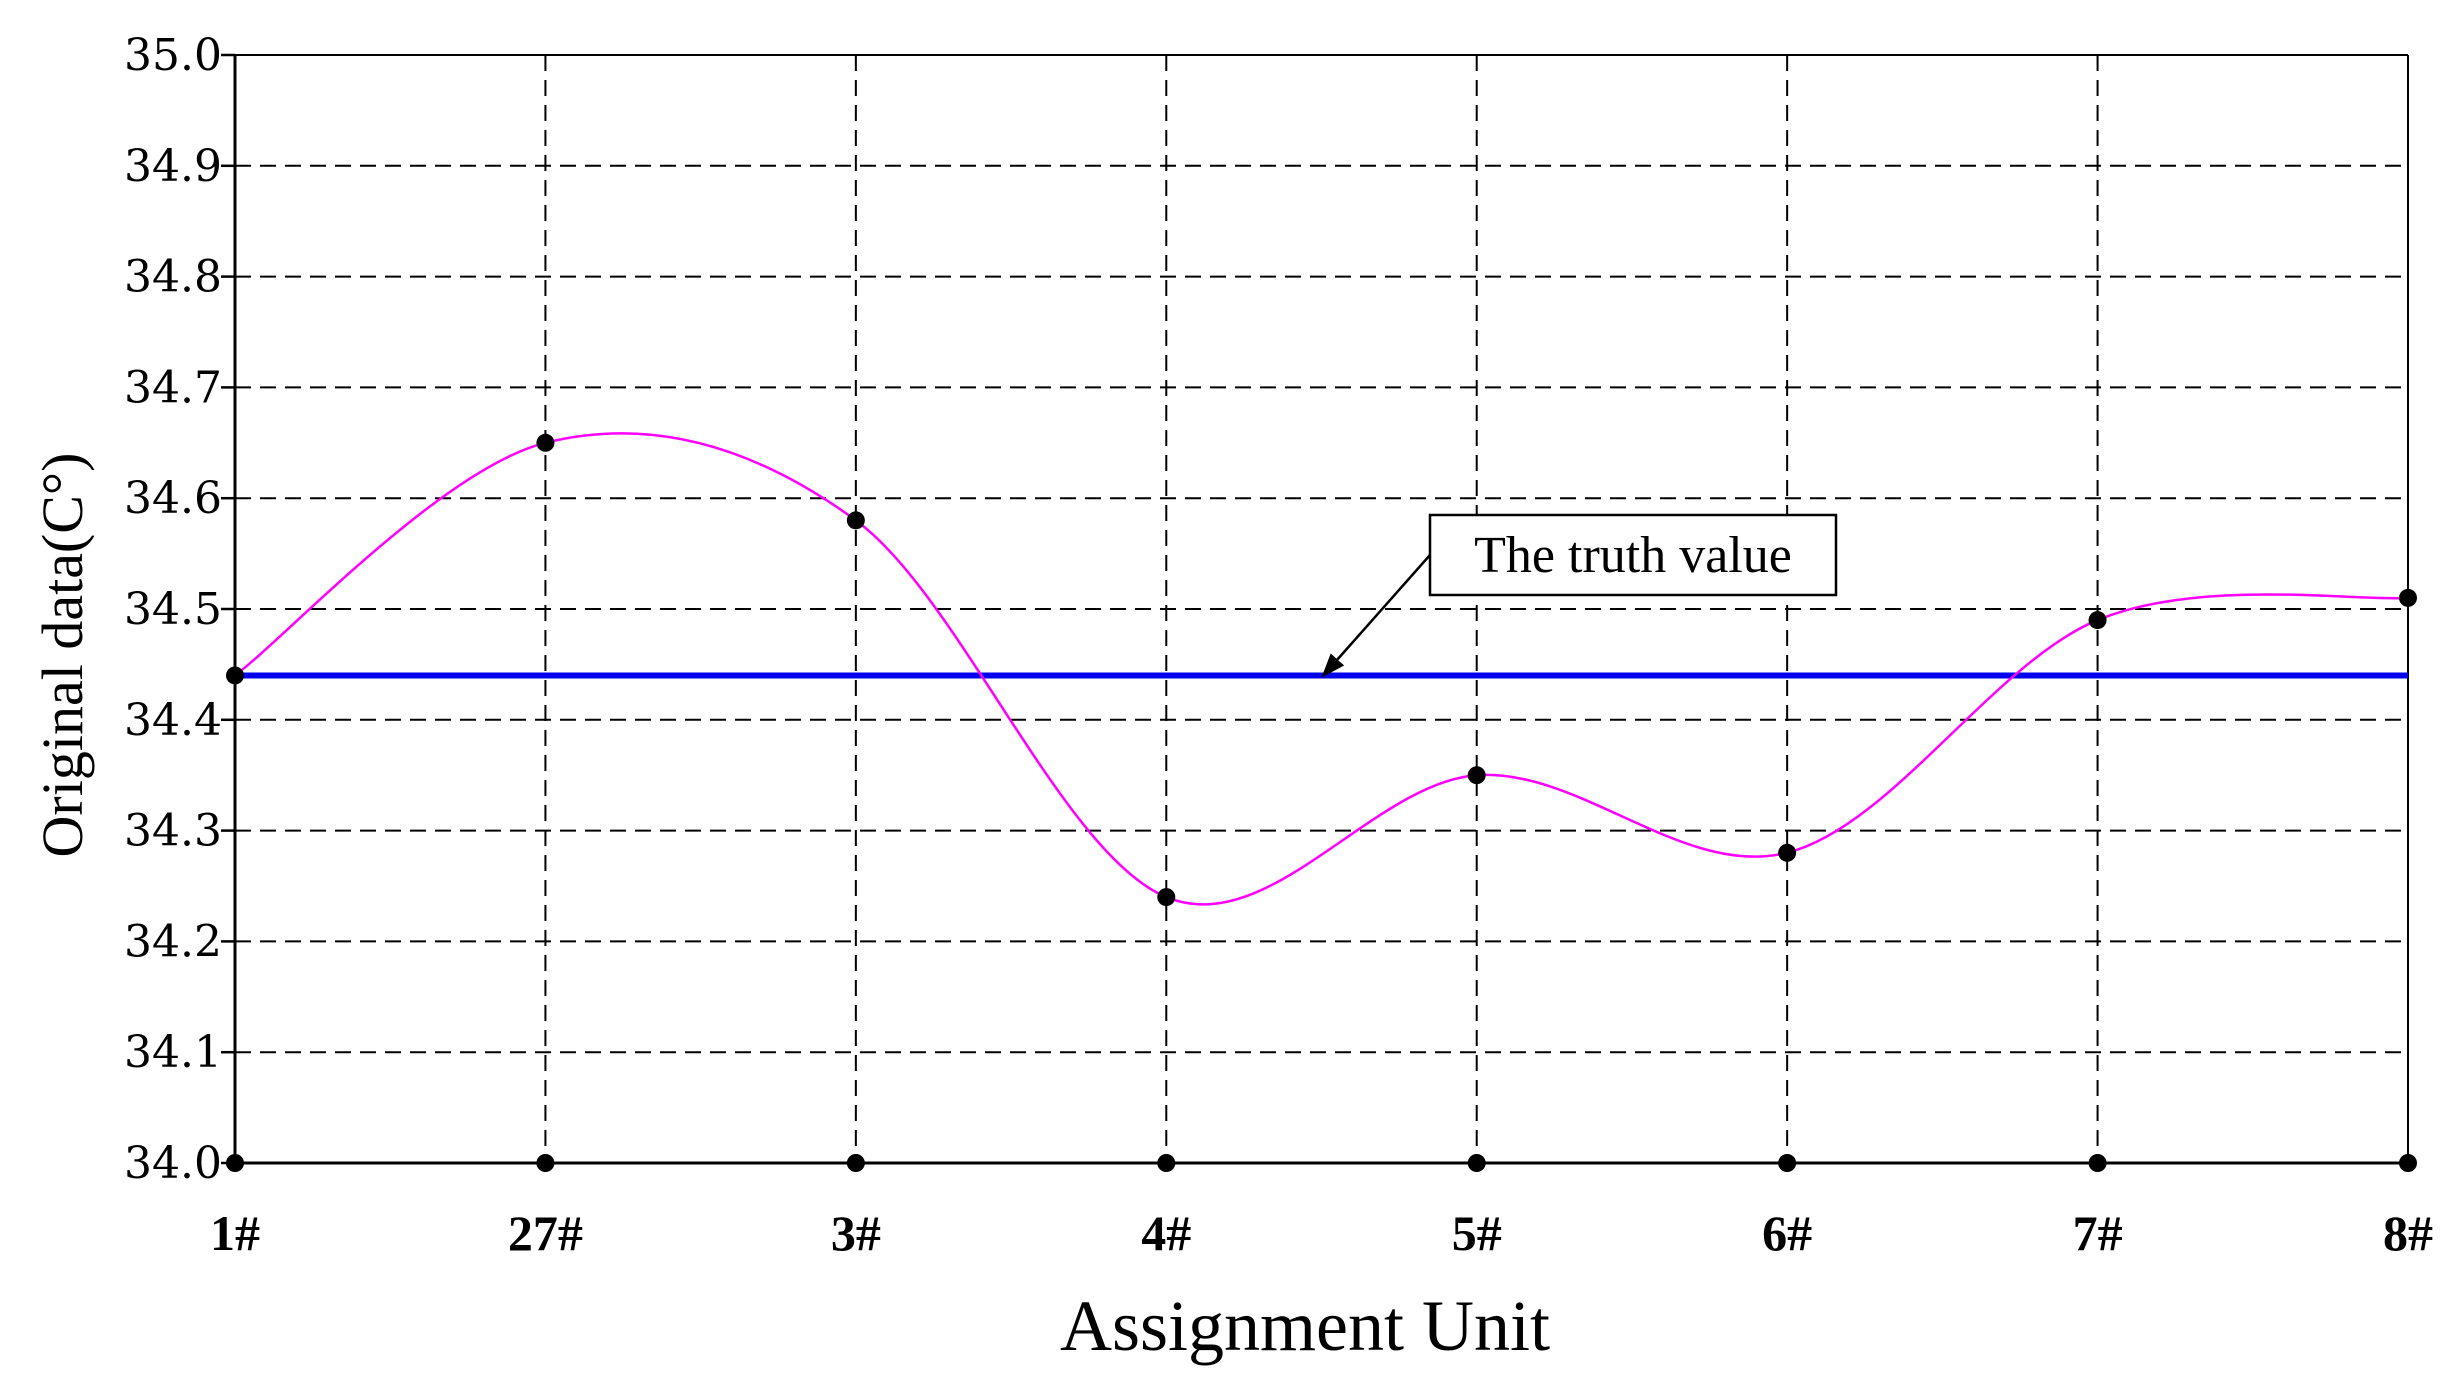  Describe the element at coordinates (173, 387) in the screenshot. I see `y-tick-label: 34.7` at that location.